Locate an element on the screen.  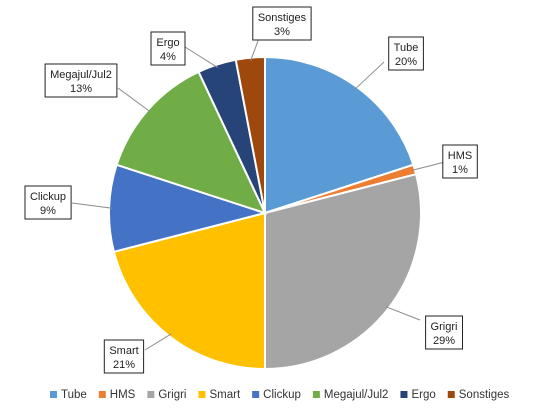
callout-label: HMS is located at coordinates (460, 156).